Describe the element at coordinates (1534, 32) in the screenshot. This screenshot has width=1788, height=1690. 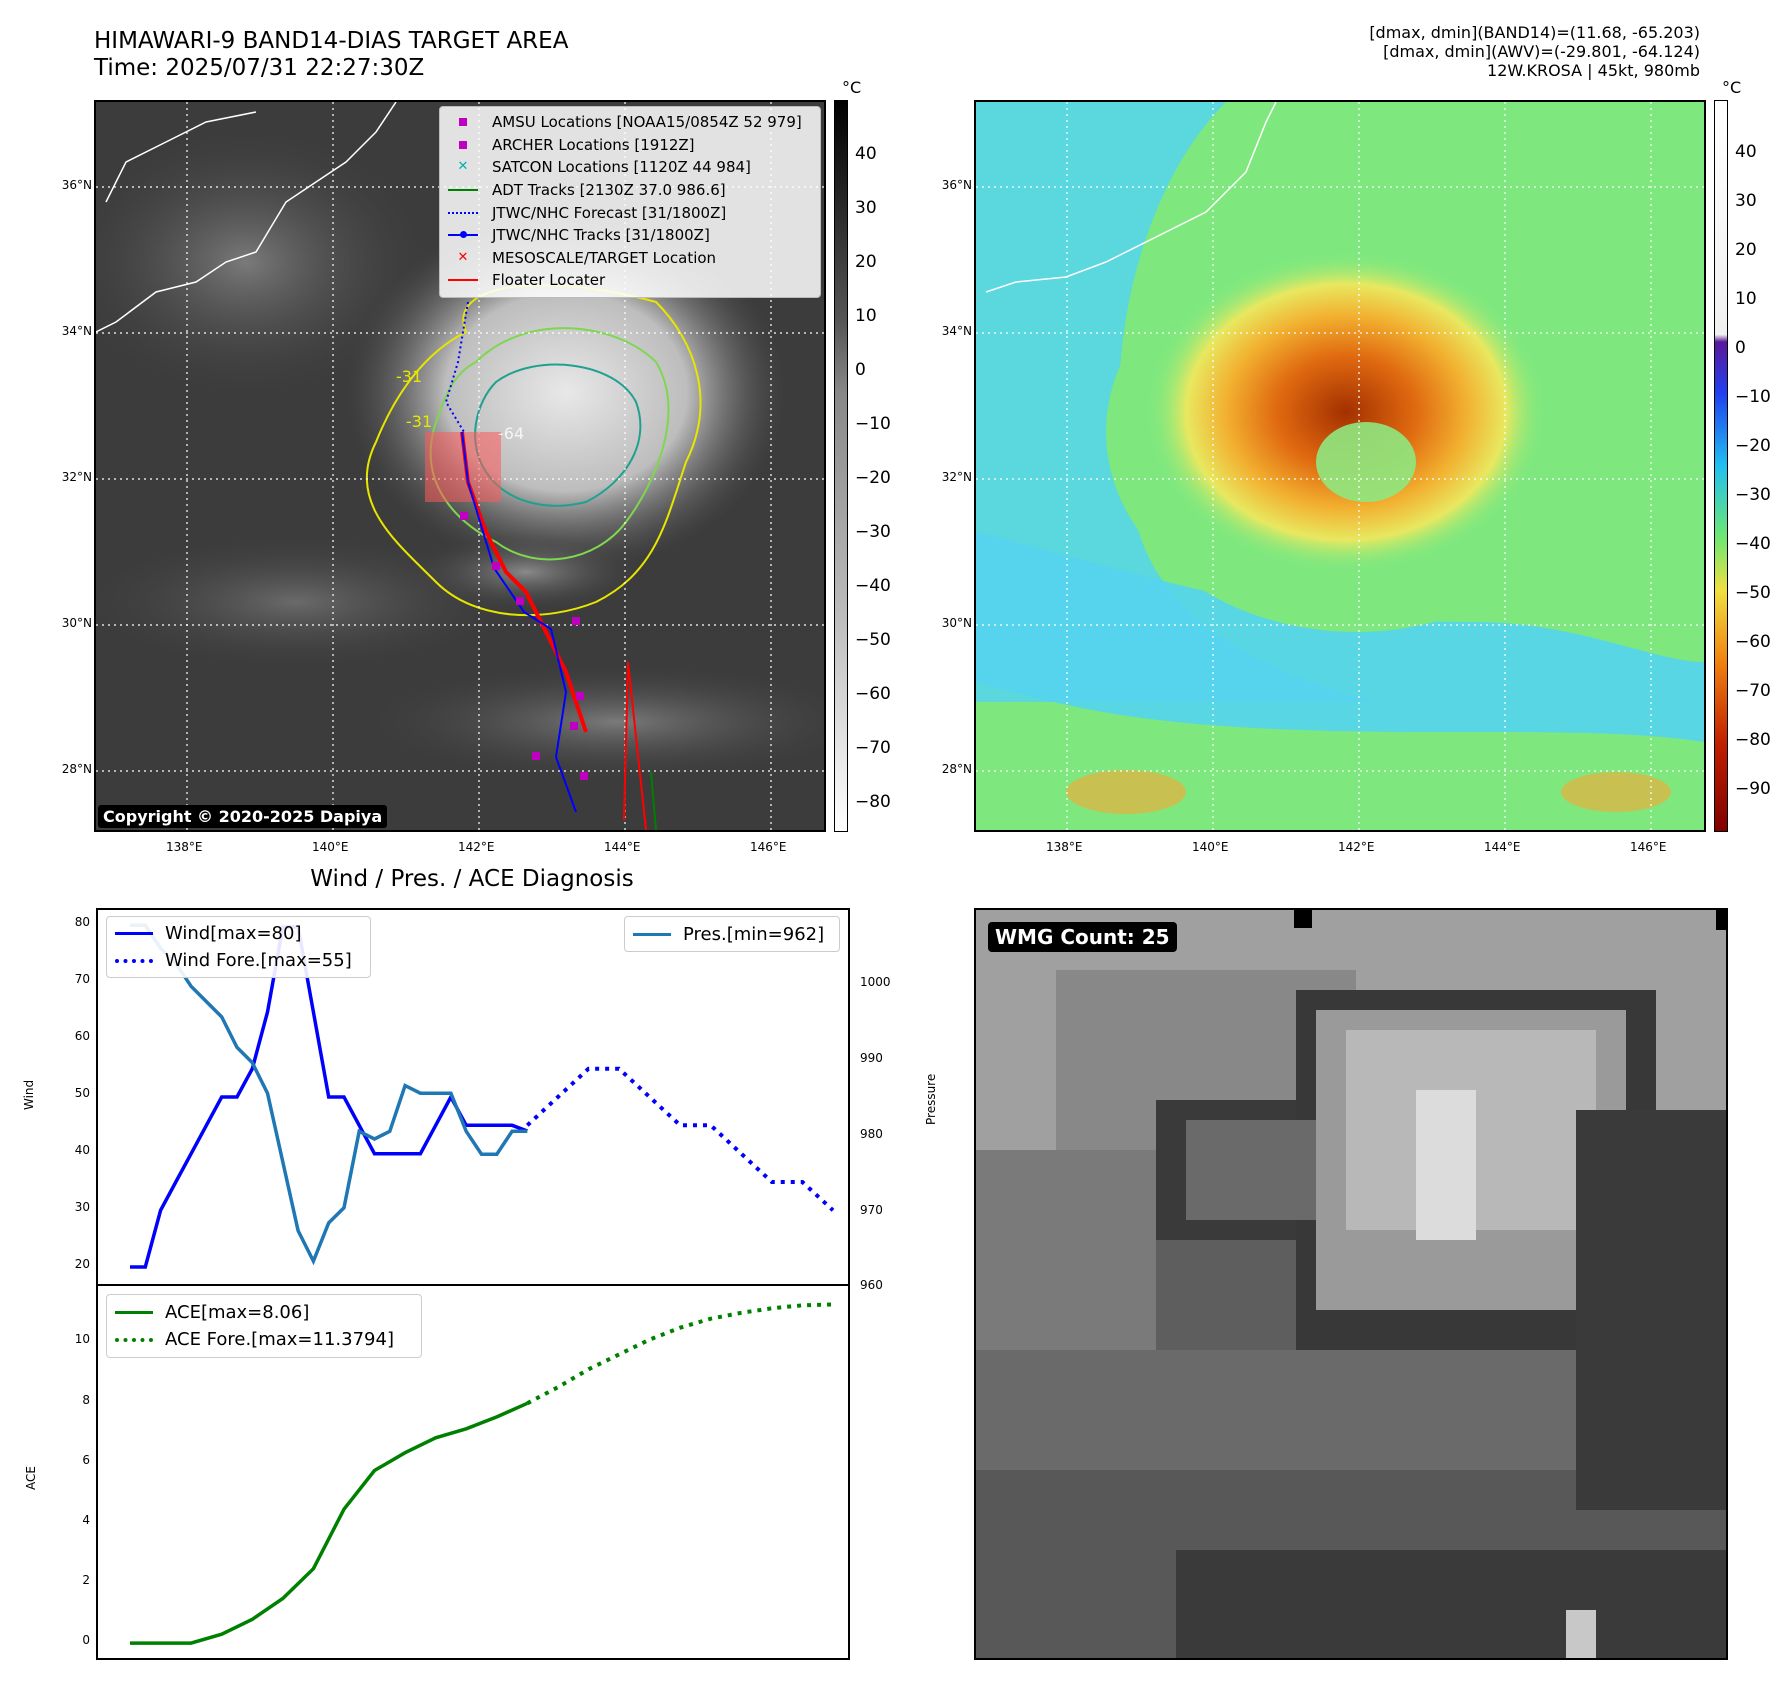
I see `info-line1: [dmax, dmin](BAND14)=(11.68, -65.203)` at that location.